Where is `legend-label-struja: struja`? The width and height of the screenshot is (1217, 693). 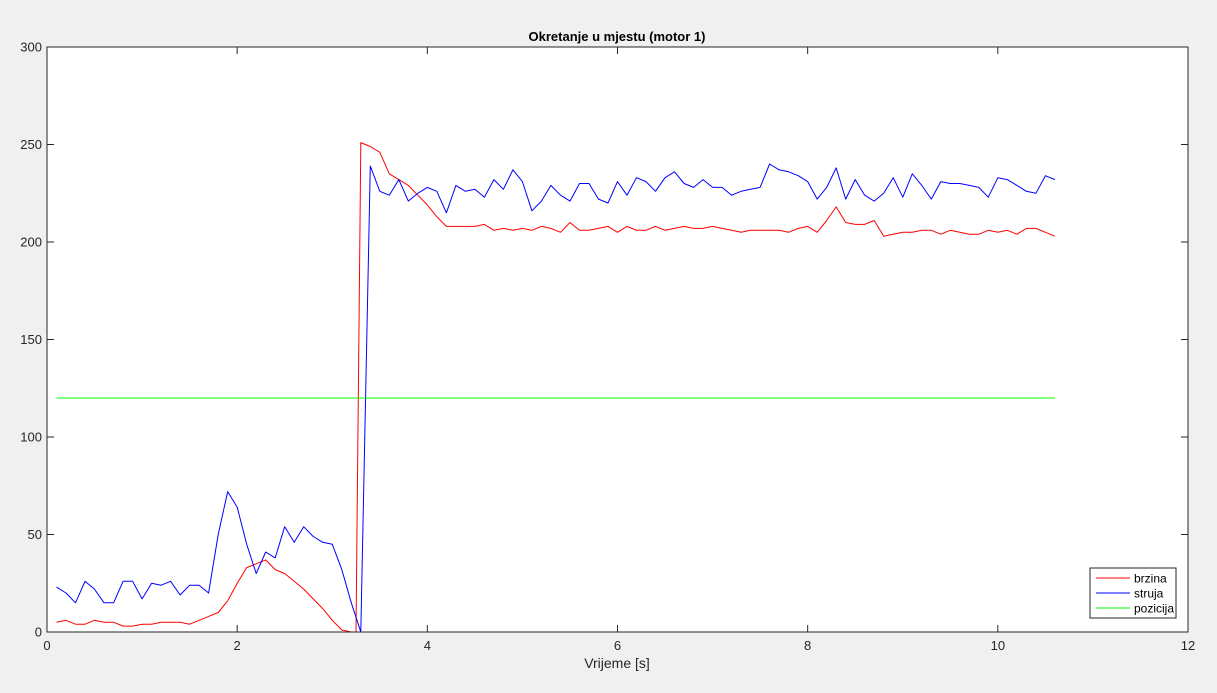
legend-label-struja: struja is located at coordinates (1149, 594).